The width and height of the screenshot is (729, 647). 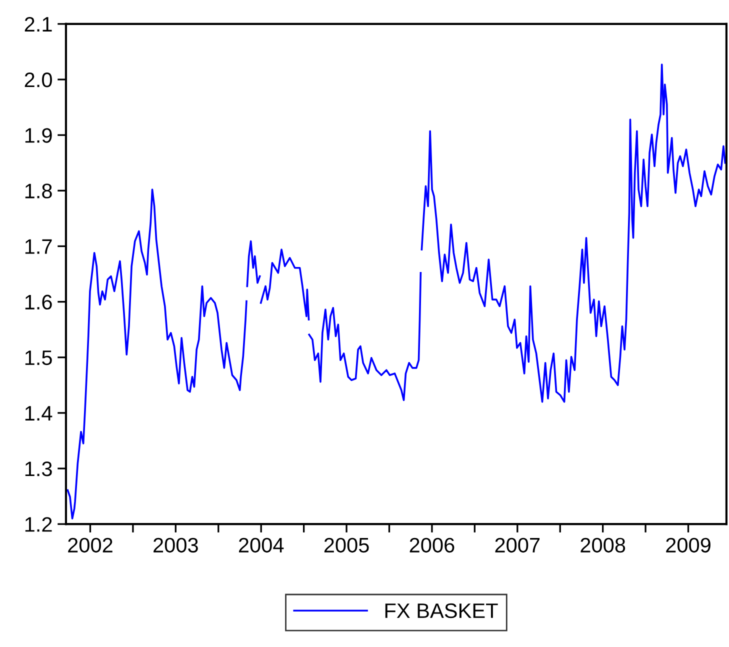 What do you see at coordinates (38, 191) in the screenshot?
I see `y-tick-label: 1.8` at bounding box center [38, 191].